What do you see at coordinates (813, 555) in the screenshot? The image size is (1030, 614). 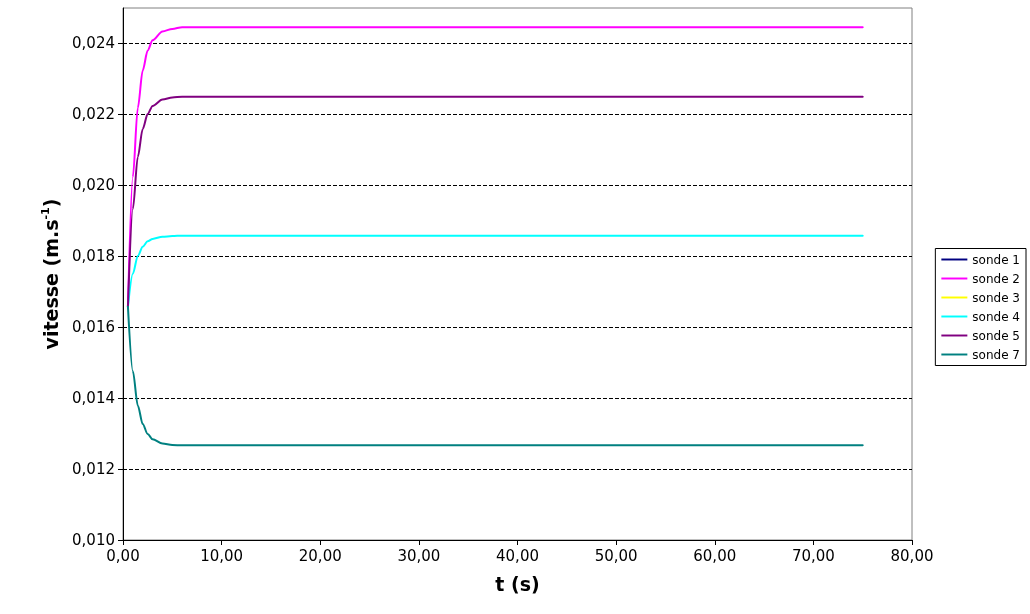 I see `x-tick-label: 70,00` at bounding box center [813, 555].